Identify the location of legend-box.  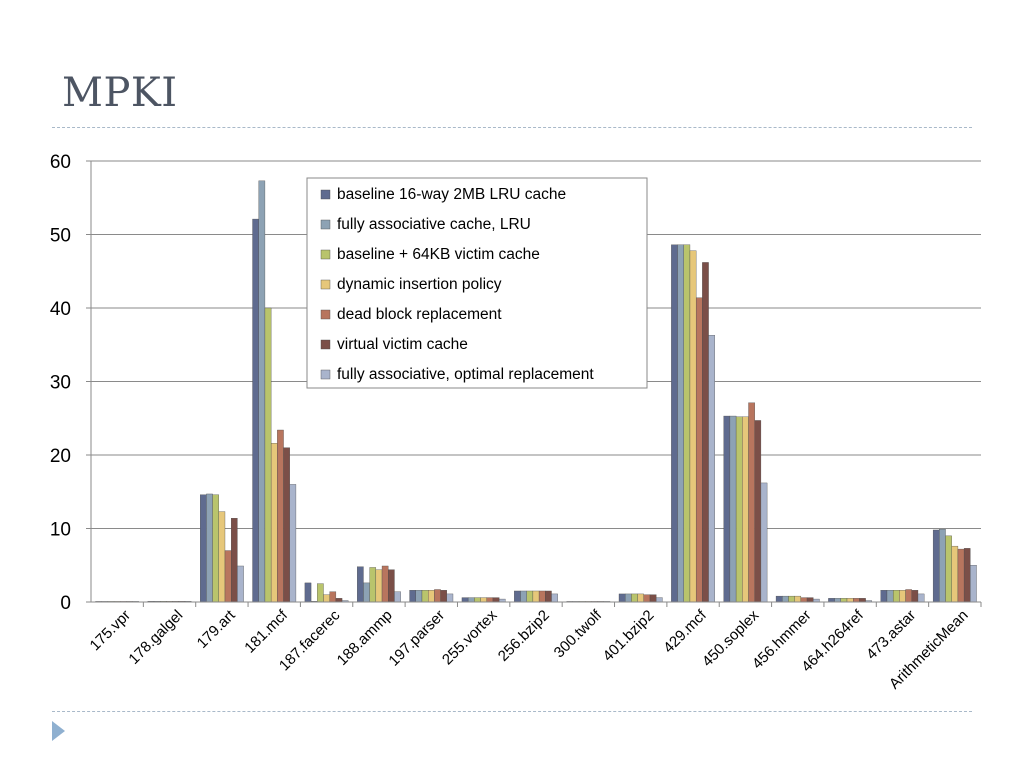
(477, 283).